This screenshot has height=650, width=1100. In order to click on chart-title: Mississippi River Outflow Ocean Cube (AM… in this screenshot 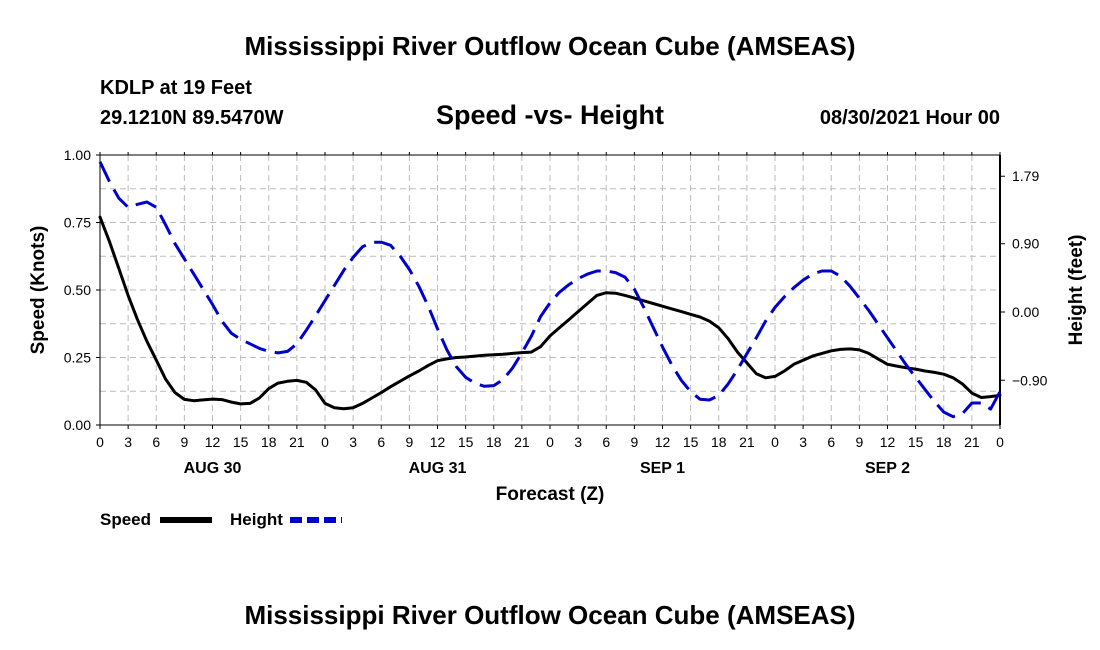, I will do `click(549, 46)`.